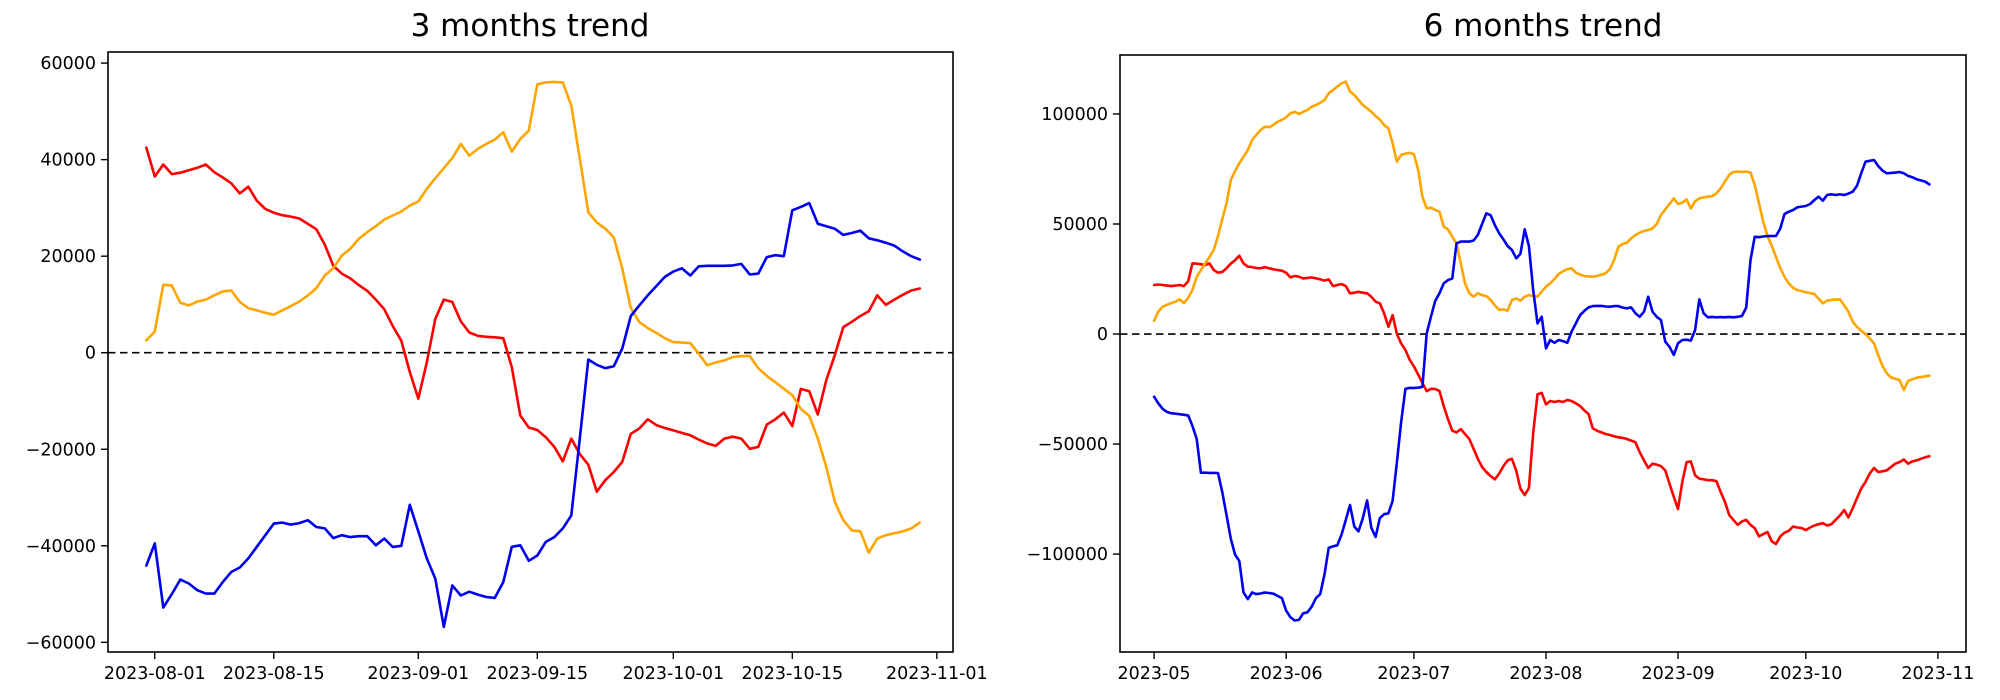 The image size is (2000, 700). I want to click on y-tick-label: 60000, so click(68, 64).